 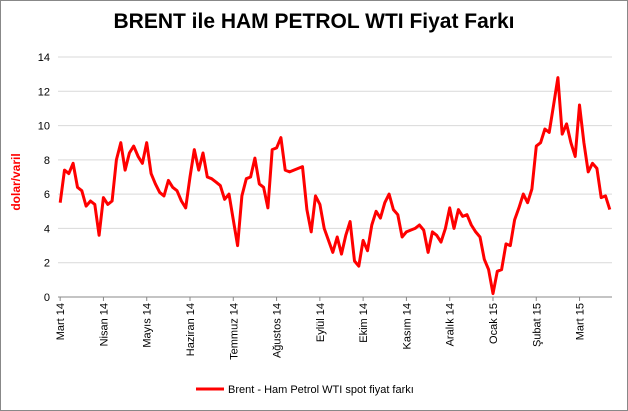 What do you see at coordinates (47, 161) in the screenshot?
I see `y-tick-label: 8` at bounding box center [47, 161].